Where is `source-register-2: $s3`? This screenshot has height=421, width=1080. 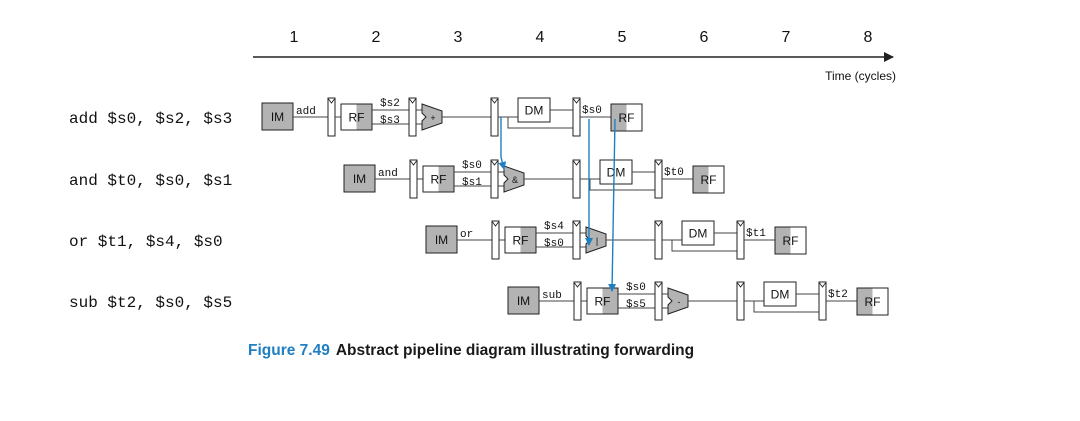
source-register-2: $s3 is located at coordinates (390, 121).